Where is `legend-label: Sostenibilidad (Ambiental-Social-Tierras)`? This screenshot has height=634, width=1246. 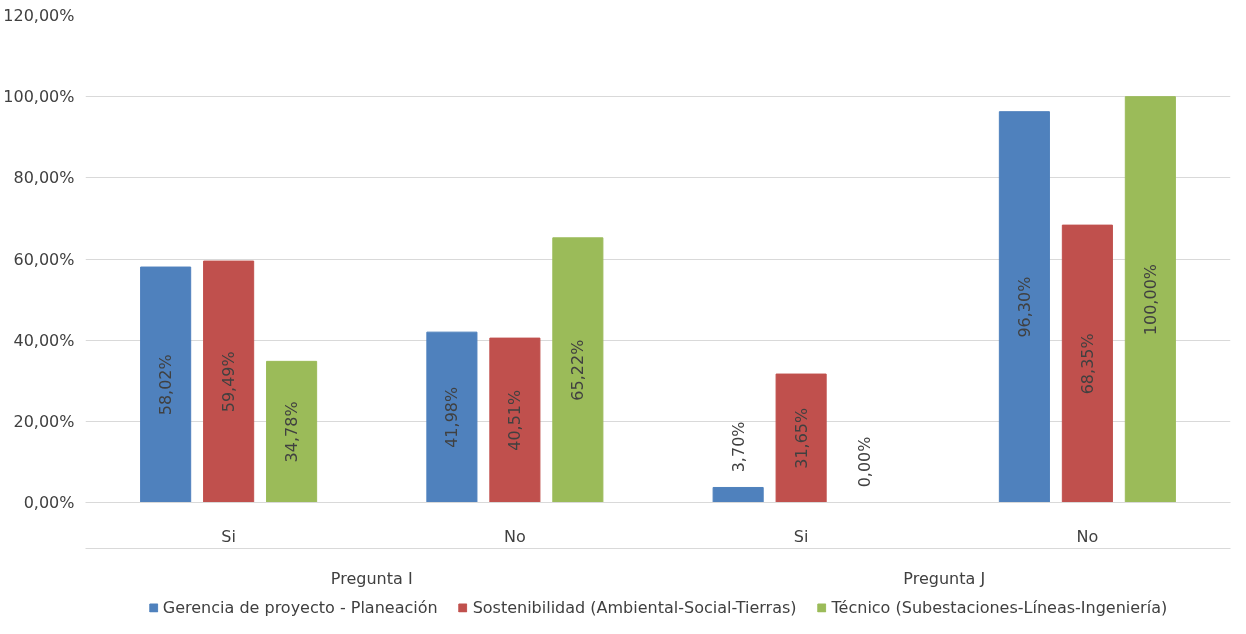
legend-label: Sostenibilidad (Ambiental-Social-Tierras) is located at coordinates (634, 607).